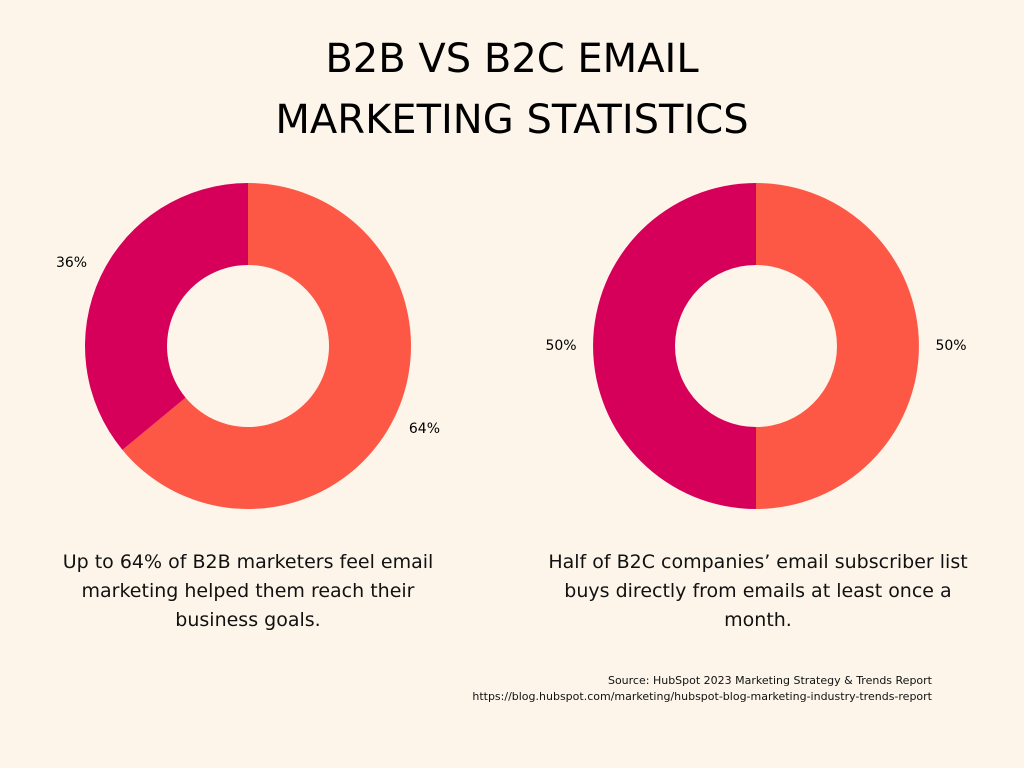 The width and height of the screenshot is (1024, 768). What do you see at coordinates (424, 429) in the screenshot?
I see `value-label: 64%` at bounding box center [424, 429].